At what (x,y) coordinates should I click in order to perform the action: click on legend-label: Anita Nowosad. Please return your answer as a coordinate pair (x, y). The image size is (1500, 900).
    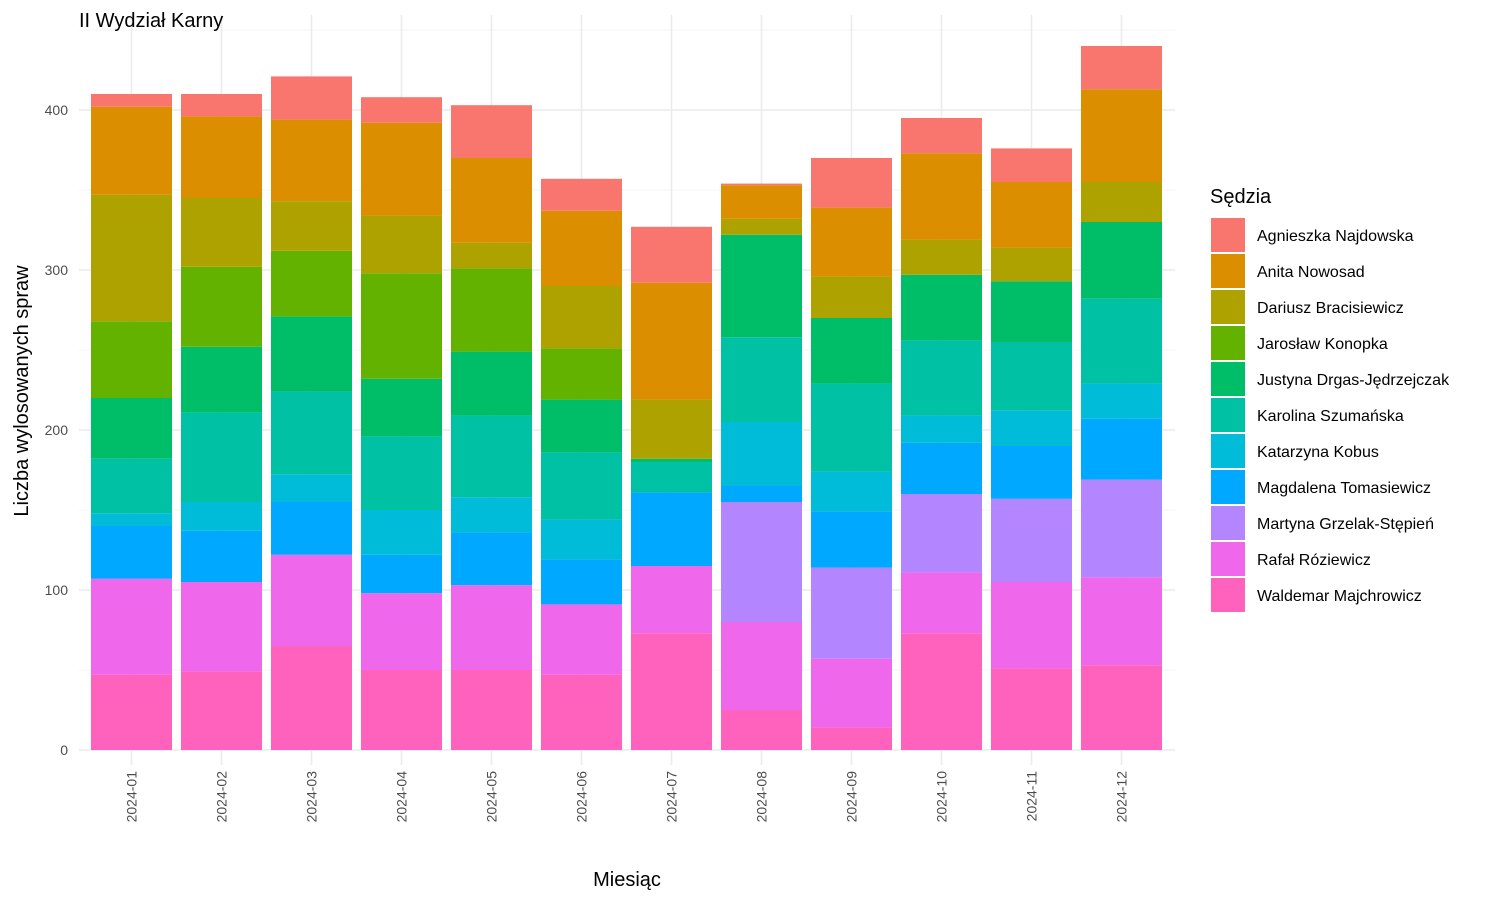
    Looking at the image, I should click on (1311, 272).